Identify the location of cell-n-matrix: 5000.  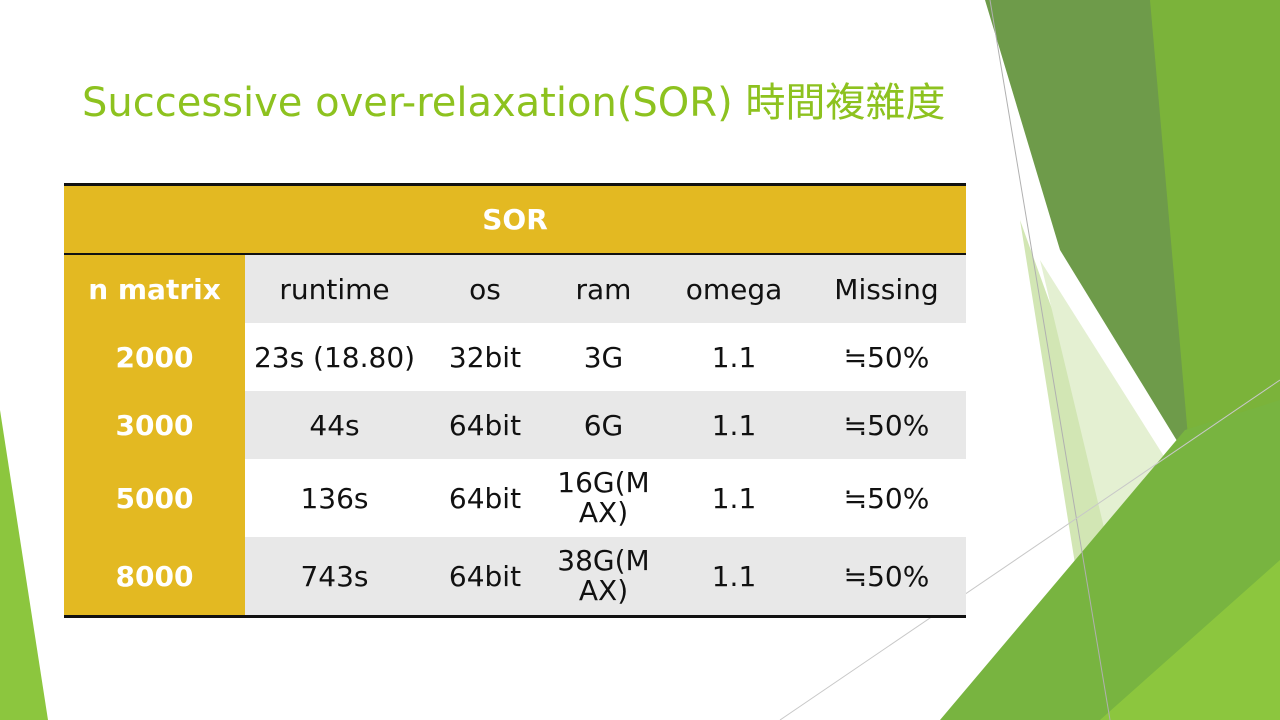
(154, 498).